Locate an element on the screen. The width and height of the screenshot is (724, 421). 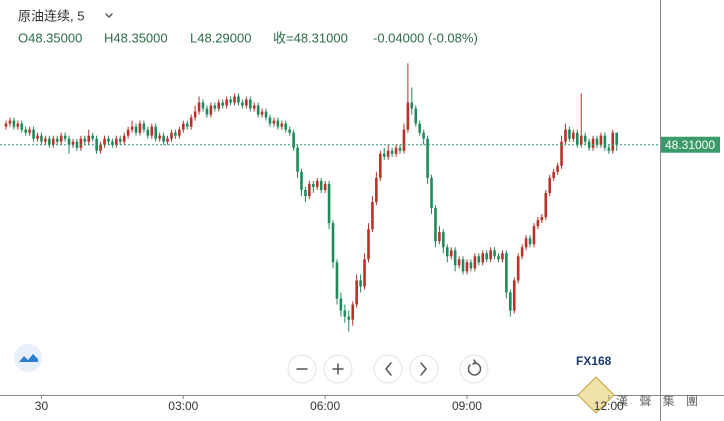
x-tick-label: 09:00 is located at coordinates (467, 406).